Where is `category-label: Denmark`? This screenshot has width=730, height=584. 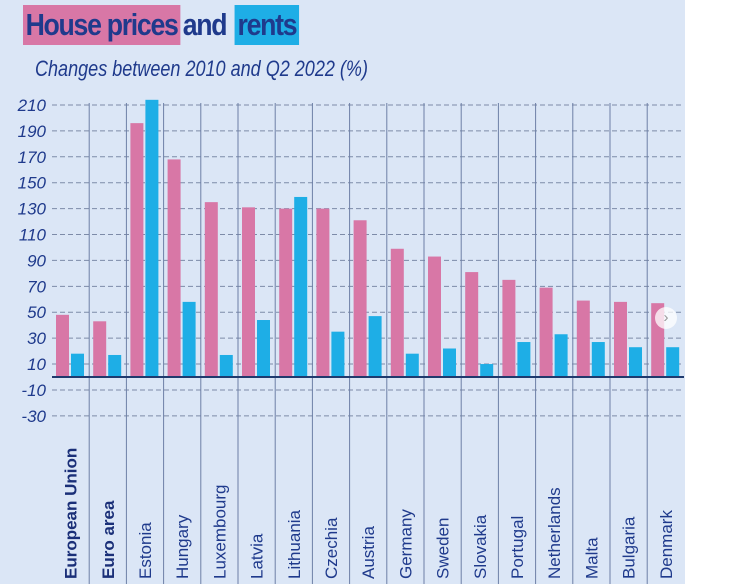
category-label: Denmark is located at coordinates (666, 544).